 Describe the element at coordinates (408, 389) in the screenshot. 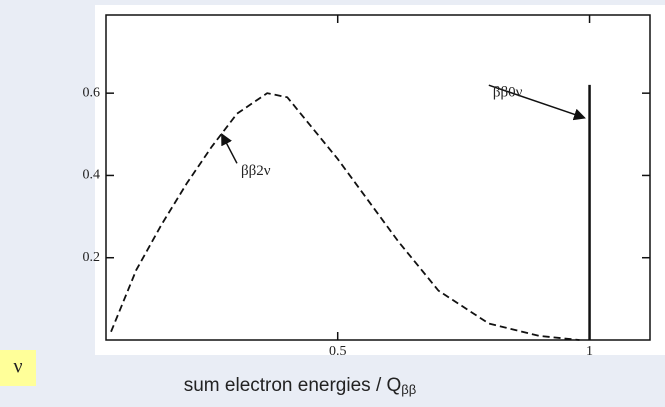

I see `x-axis-label-sub: ββ` at that location.